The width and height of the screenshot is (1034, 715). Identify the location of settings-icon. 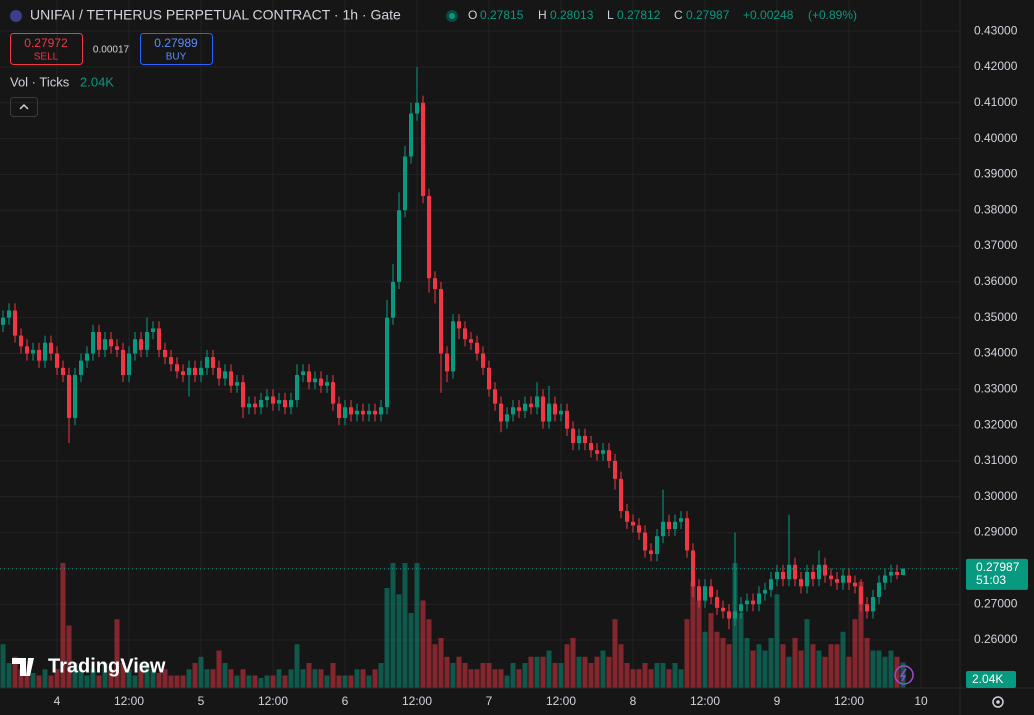
(998, 702).